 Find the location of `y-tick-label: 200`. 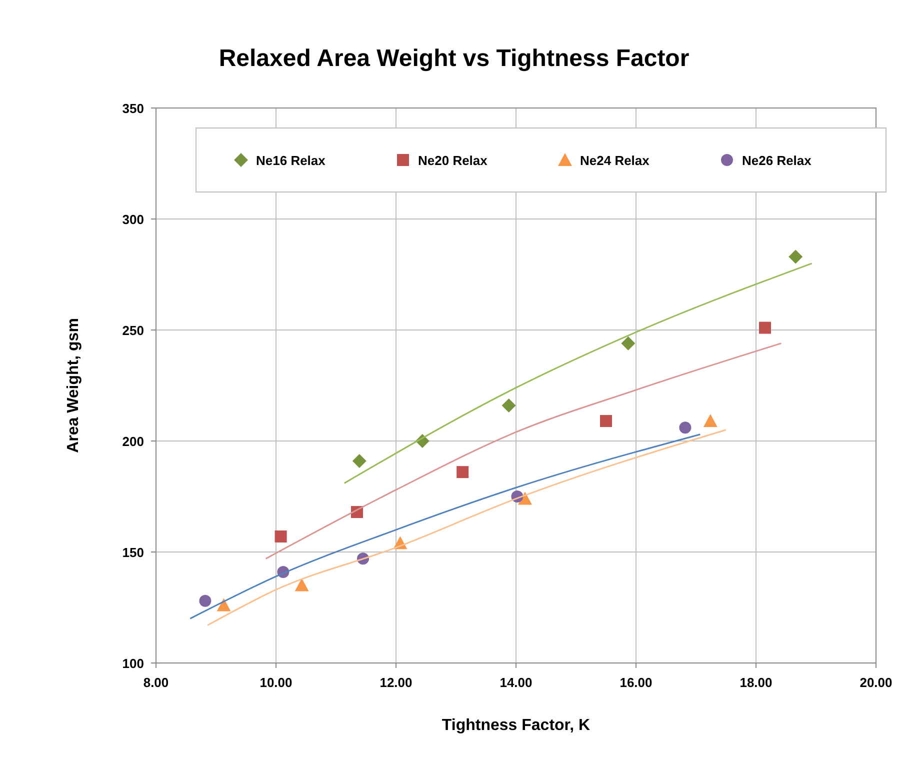

y-tick-label: 200 is located at coordinates (133, 441).